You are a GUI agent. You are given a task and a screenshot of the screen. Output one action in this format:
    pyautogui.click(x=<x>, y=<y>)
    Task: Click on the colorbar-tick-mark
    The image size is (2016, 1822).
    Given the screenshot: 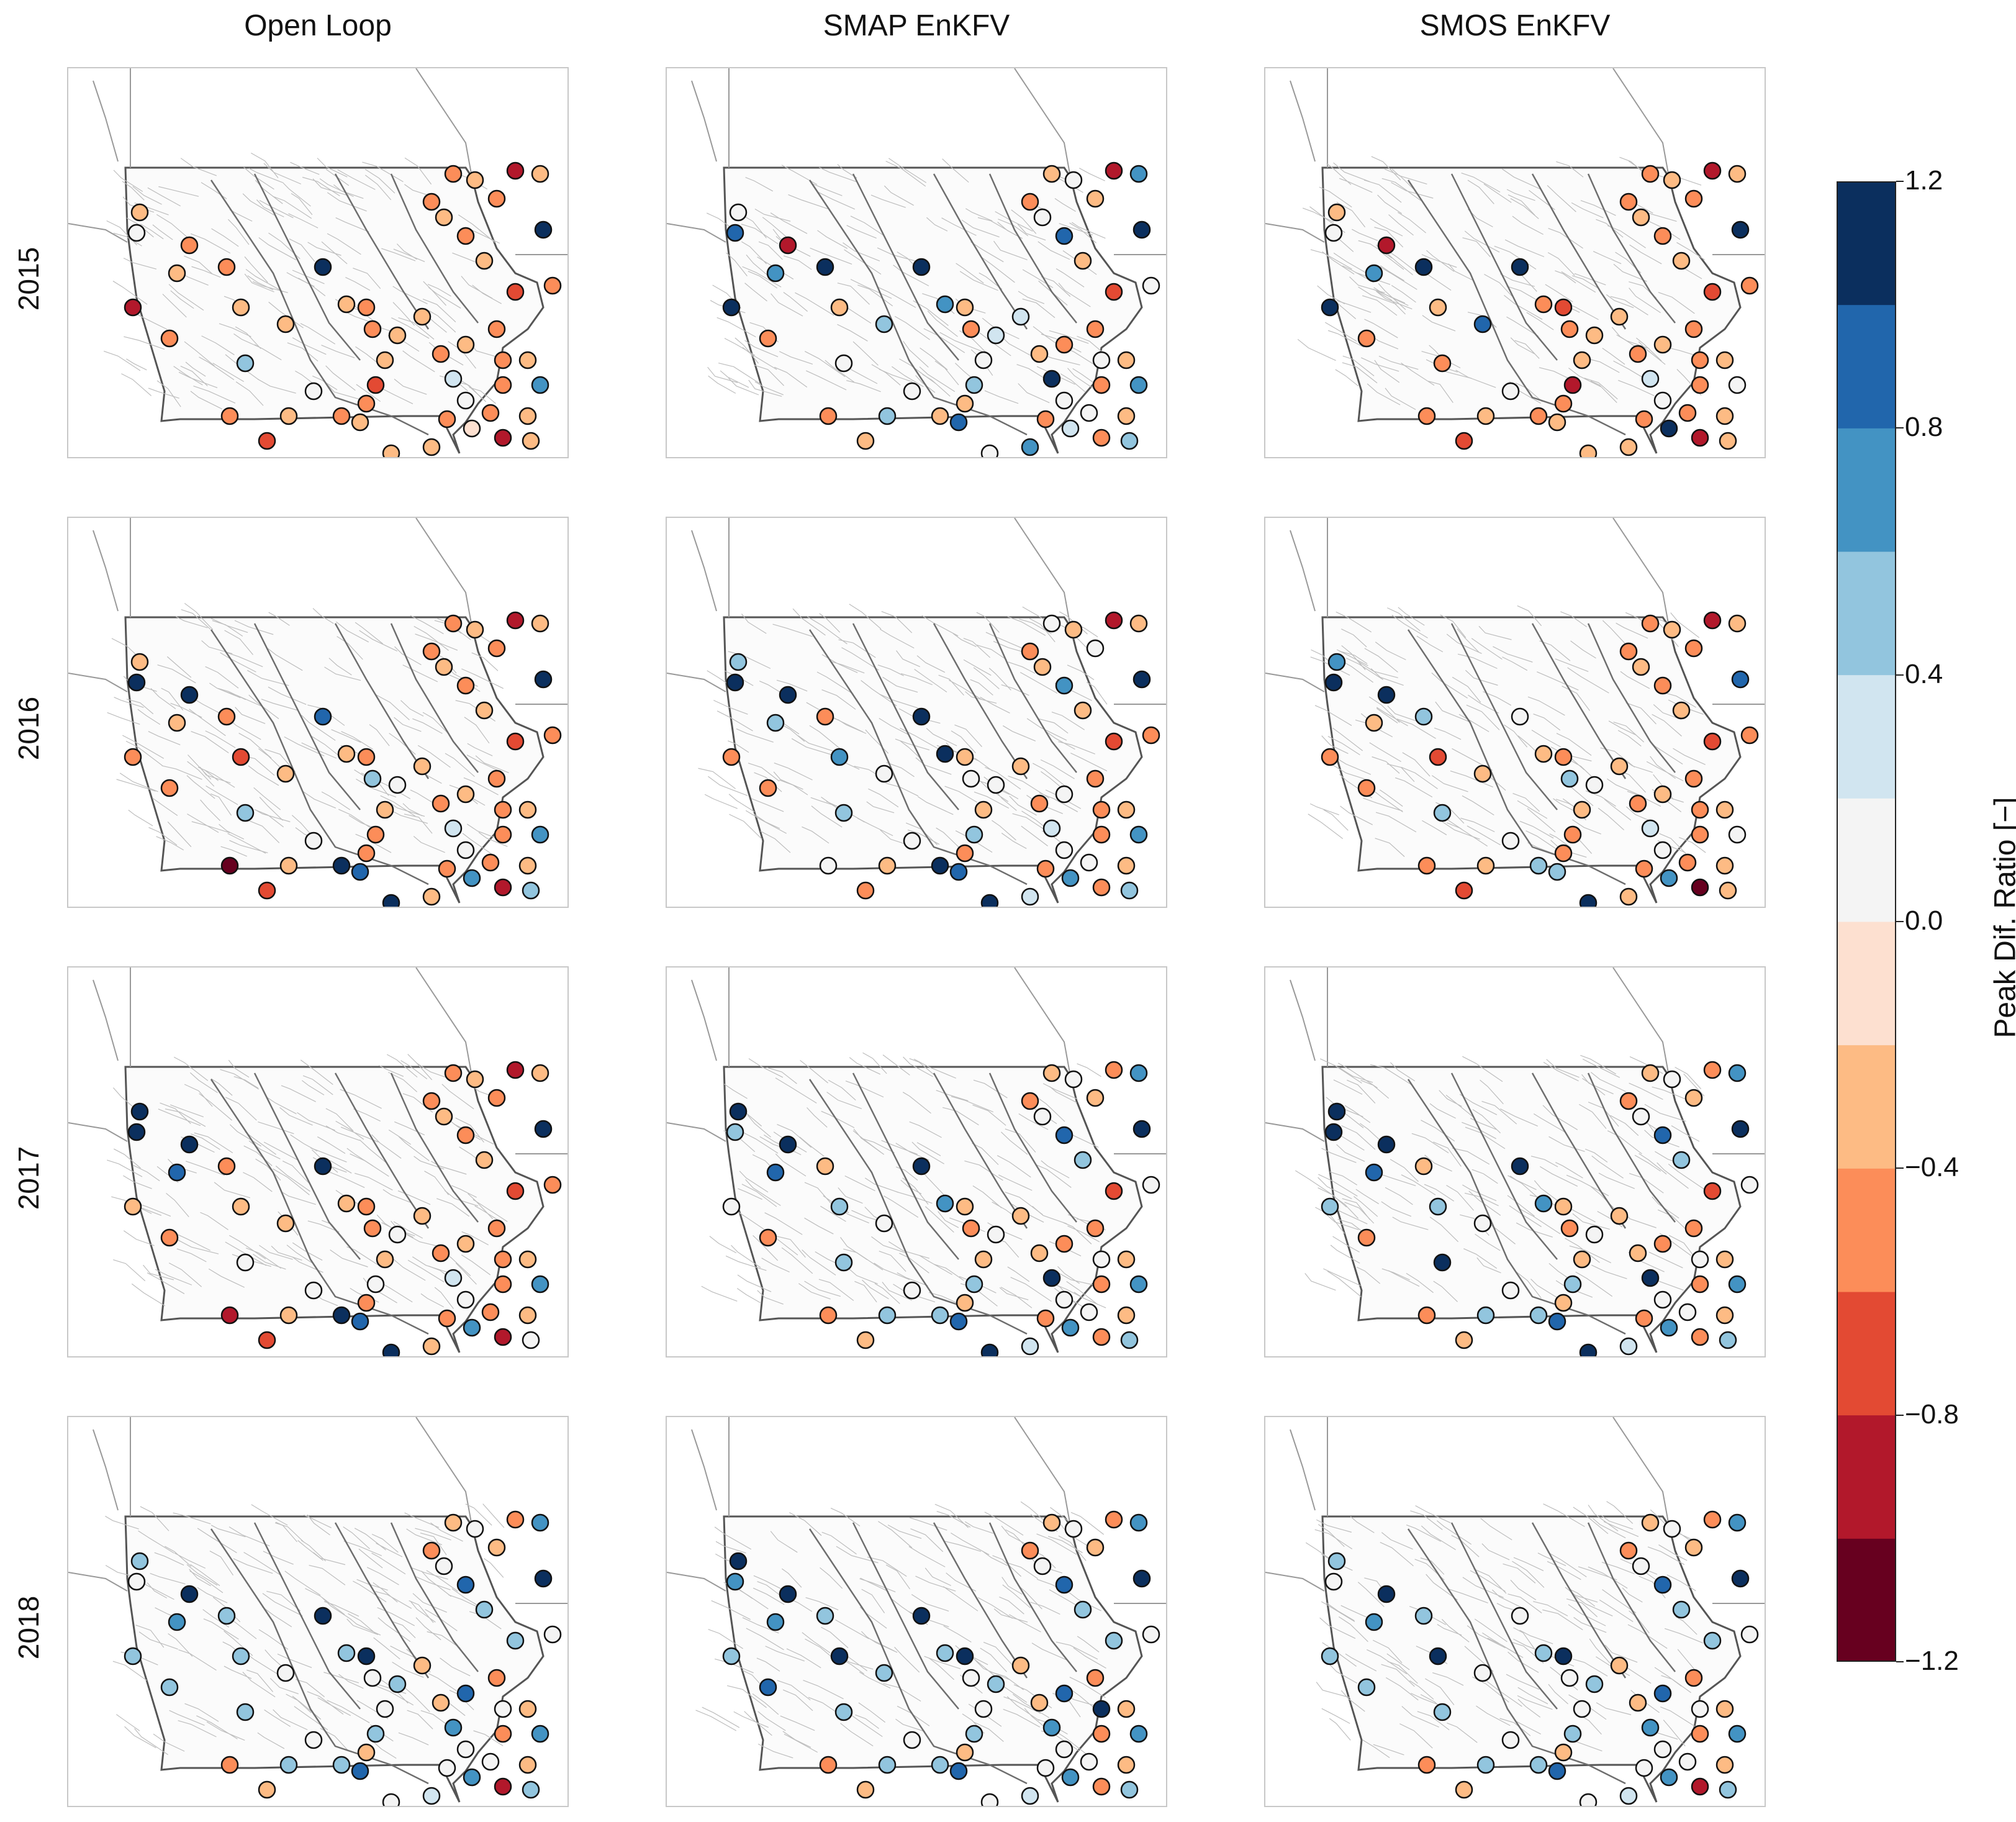 What is the action you would take?
    pyautogui.click(x=1900, y=1415)
    